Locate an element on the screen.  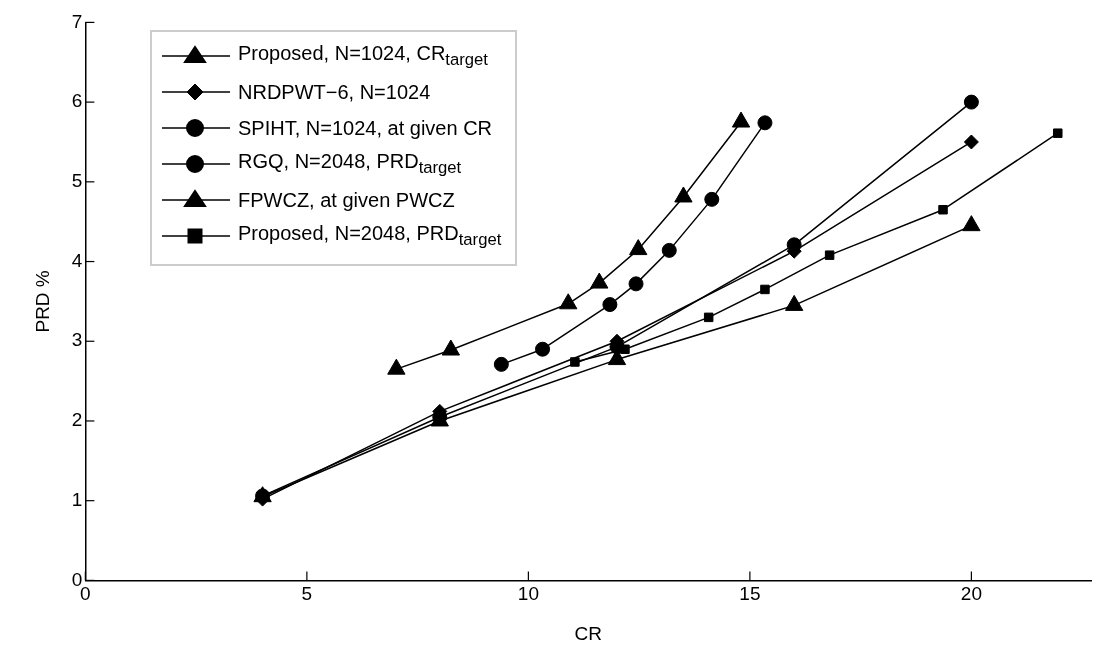
y-tick-label: 3 is located at coordinates (77, 340).